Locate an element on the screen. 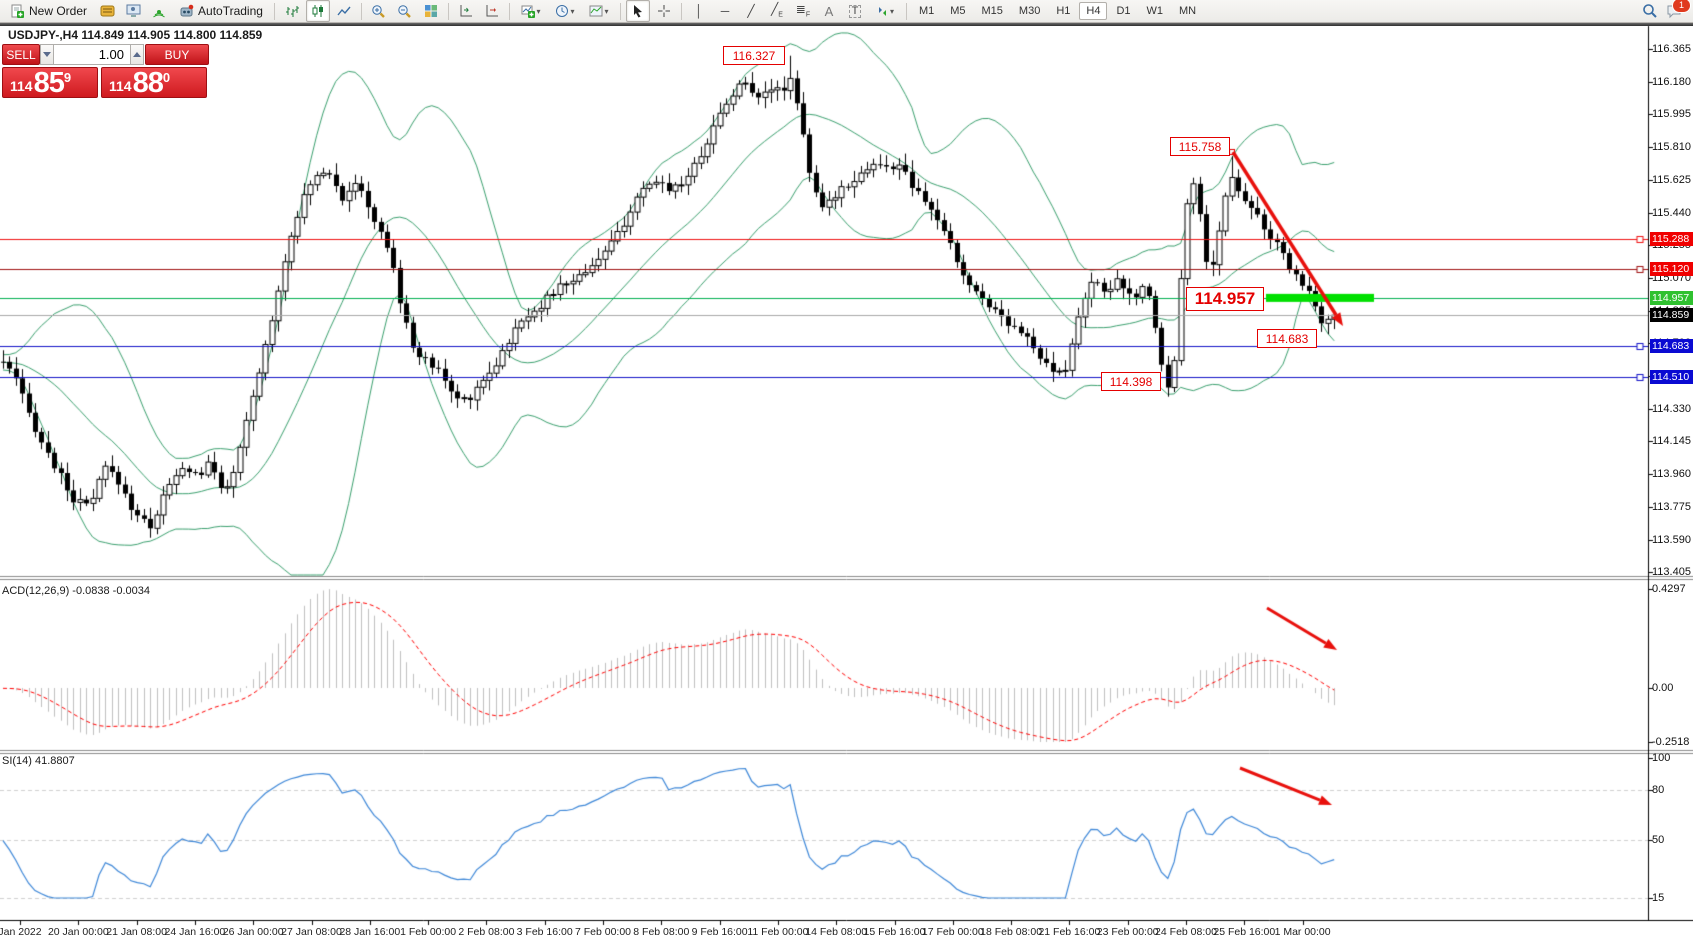 Image resolution: width=1693 pixels, height=944 pixels. tile-windows-icon is located at coordinates (430, 11).